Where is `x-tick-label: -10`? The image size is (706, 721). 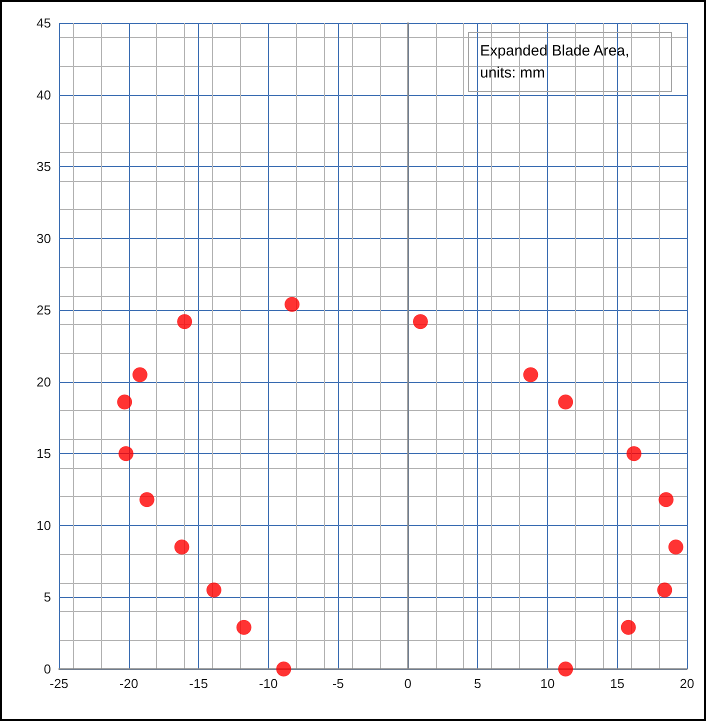 x-tick-label: -10 is located at coordinates (268, 683).